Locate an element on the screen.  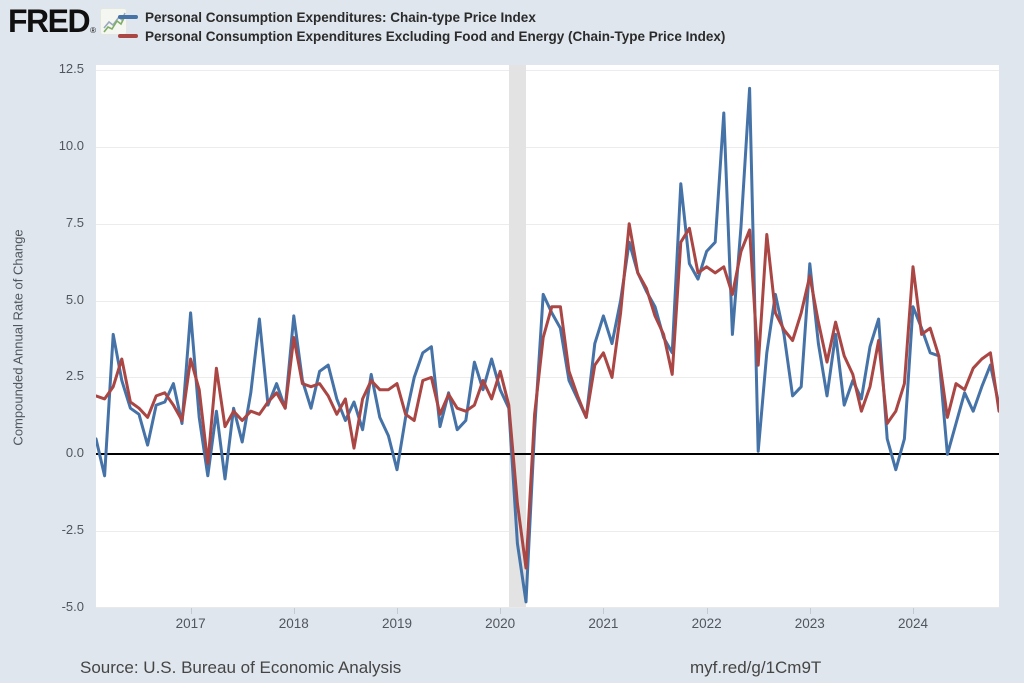
zero-line is located at coordinates (547, 454).